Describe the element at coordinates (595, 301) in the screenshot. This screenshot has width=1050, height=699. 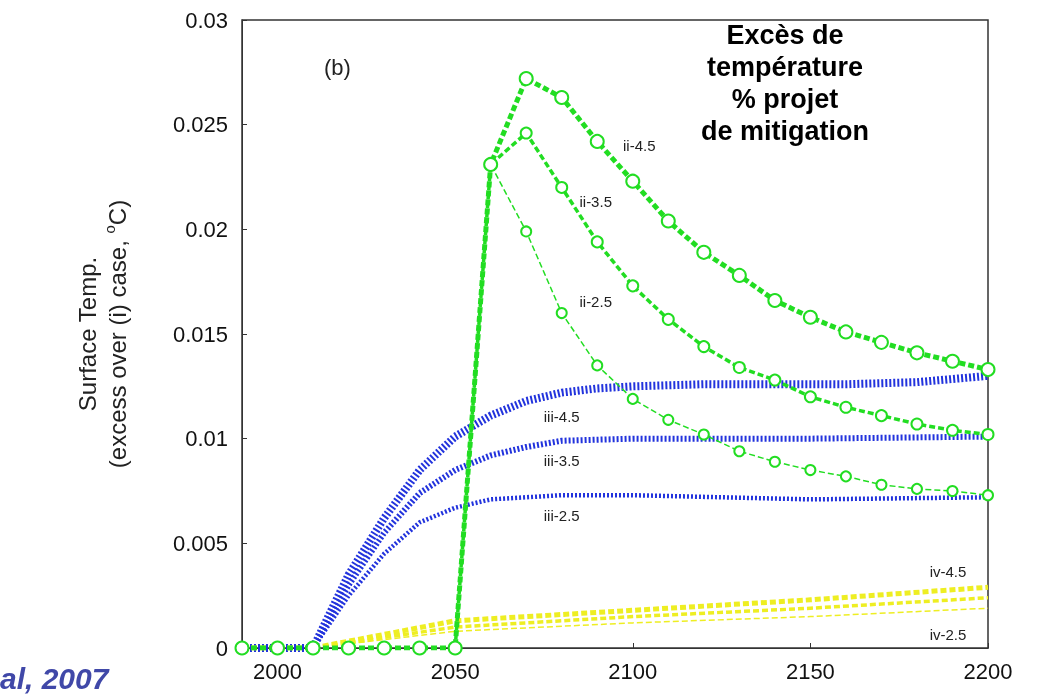
I see `series-label: ii-2.5` at that location.